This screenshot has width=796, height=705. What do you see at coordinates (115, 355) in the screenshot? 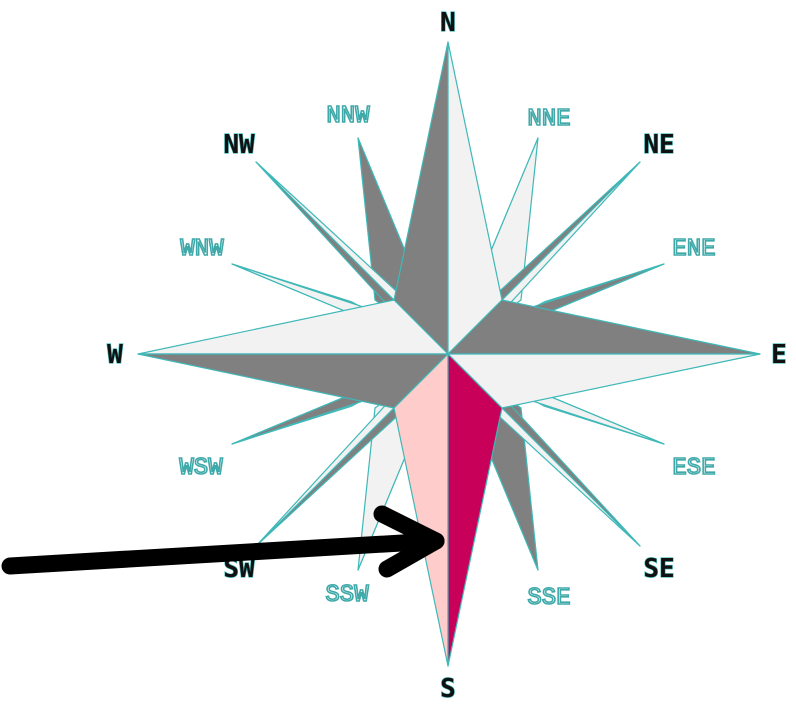
I see `label-w: W` at bounding box center [115, 355].